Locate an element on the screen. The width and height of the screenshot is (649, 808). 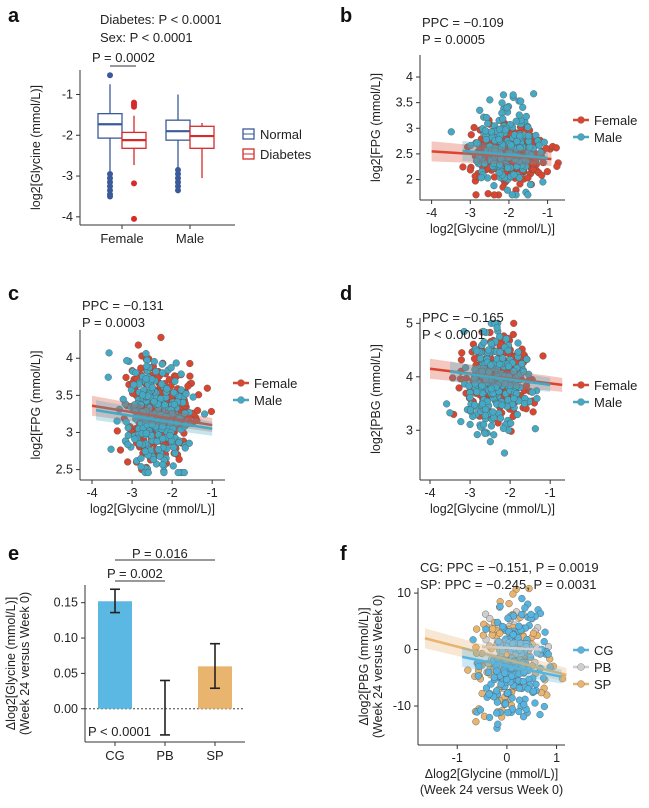
legend-label-female: Female is located at coordinates (615, 120).